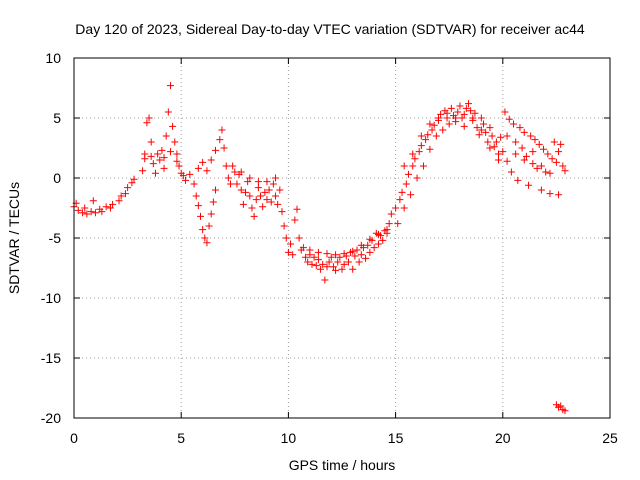  What do you see at coordinates (51, 358) in the screenshot?
I see `y-tick-label: -15` at bounding box center [51, 358].